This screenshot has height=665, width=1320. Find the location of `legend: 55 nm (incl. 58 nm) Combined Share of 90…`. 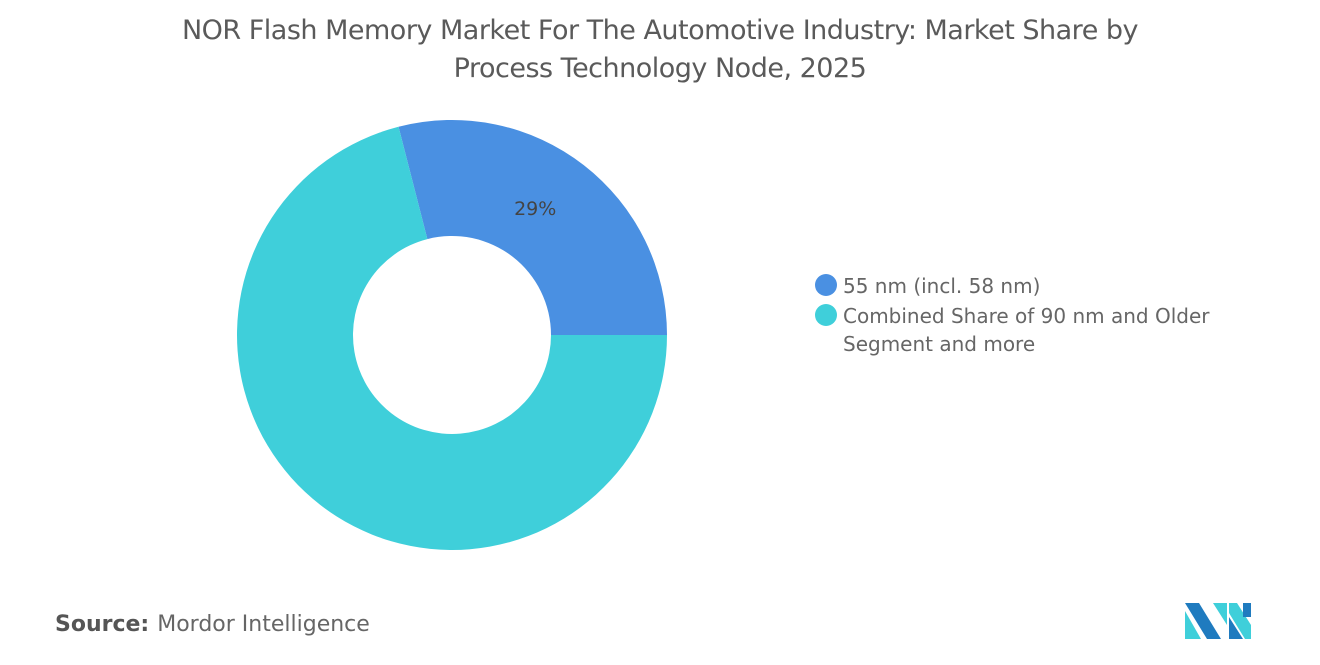

legend: 55 nm (incl. 58 nm) Combined Share of 90… is located at coordinates (1025, 316).